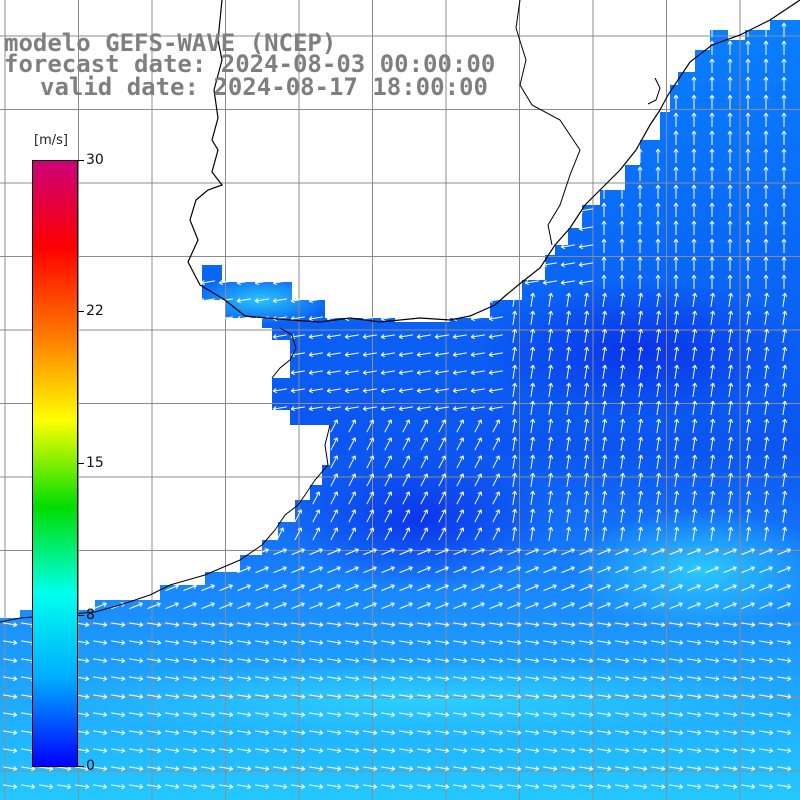  What do you see at coordinates (548, 123) in the screenshot?
I see `border-line` at bounding box center [548, 123].